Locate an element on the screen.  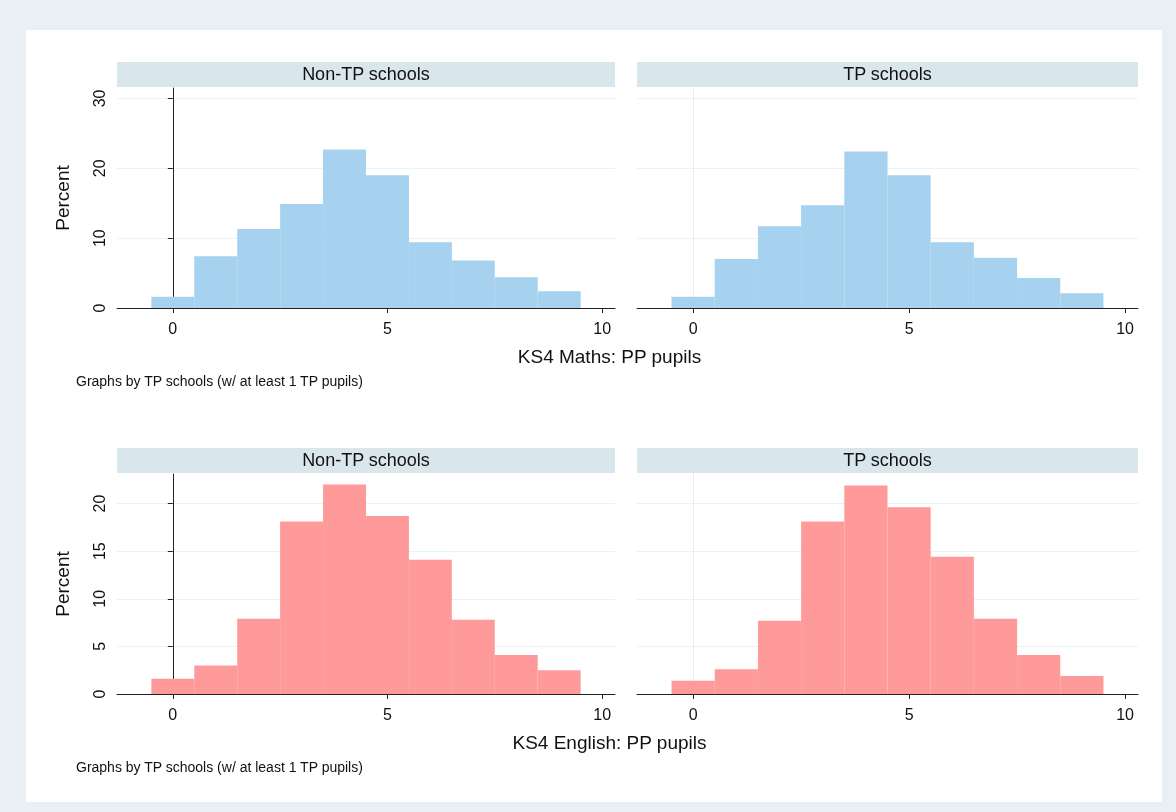
x-axis-title: KS4 English: PP pupils is located at coordinates (609, 743).